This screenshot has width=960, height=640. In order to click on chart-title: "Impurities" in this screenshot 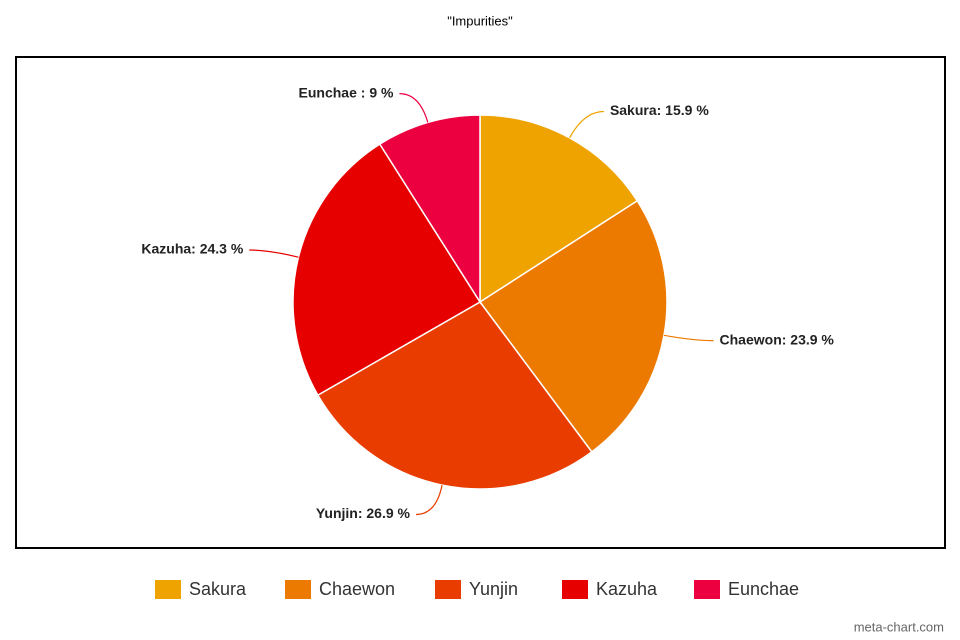, I will do `click(480, 20)`.